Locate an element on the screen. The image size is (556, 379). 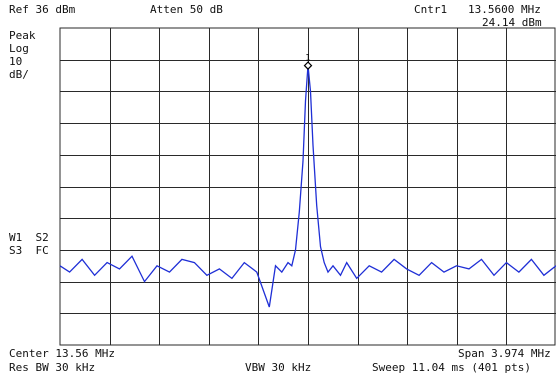
scale-type-label: Log is located at coordinates (19, 48).